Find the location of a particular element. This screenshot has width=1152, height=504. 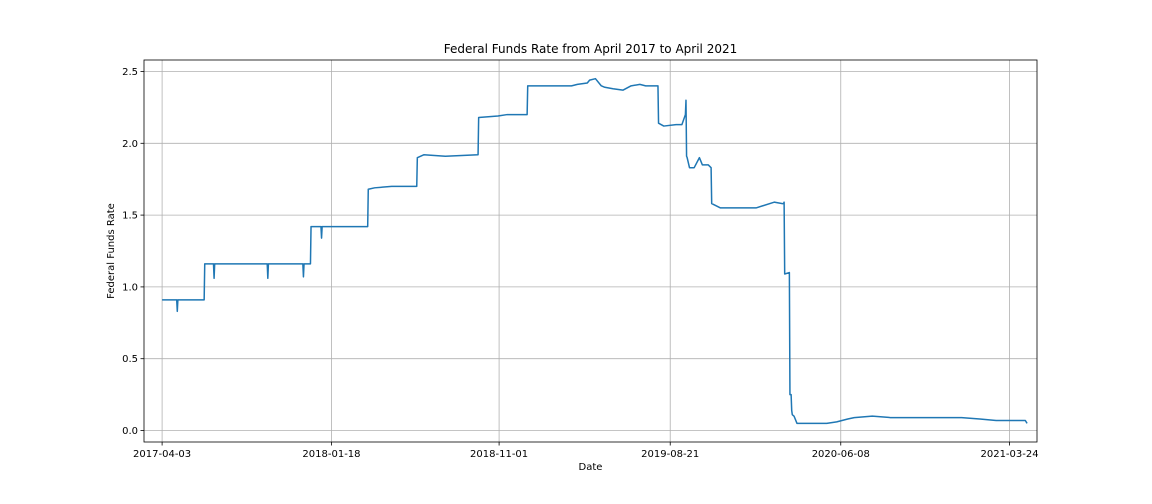

x-tick-label: 2018-11-01 is located at coordinates (499, 454).